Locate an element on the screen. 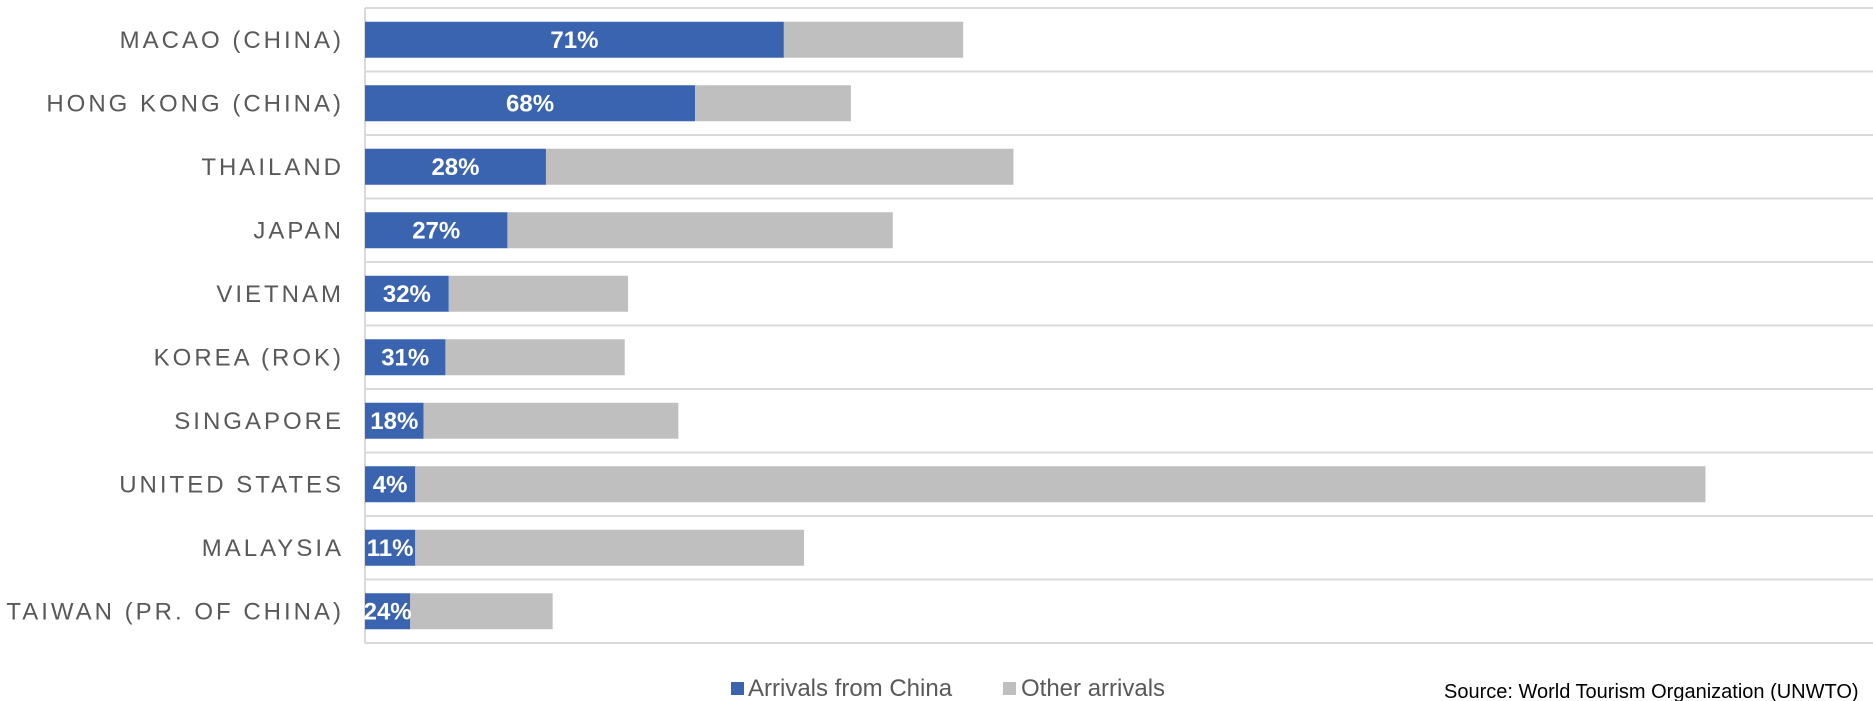 This screenshot has width=1873, height=701. category-label: THAILAND is located at coordinates (272, 167).